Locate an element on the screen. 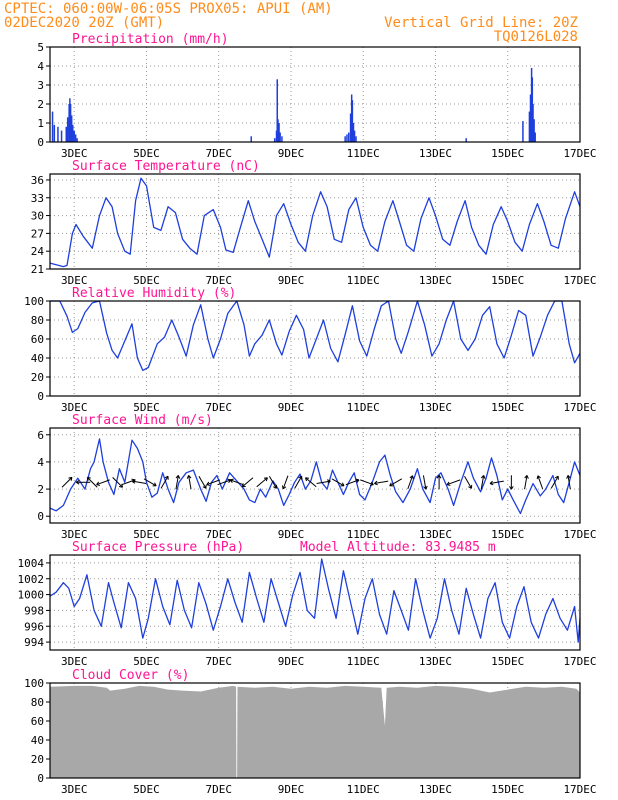  panel-title: Precipitation (mm/h) is located at coordinates (150, 39).